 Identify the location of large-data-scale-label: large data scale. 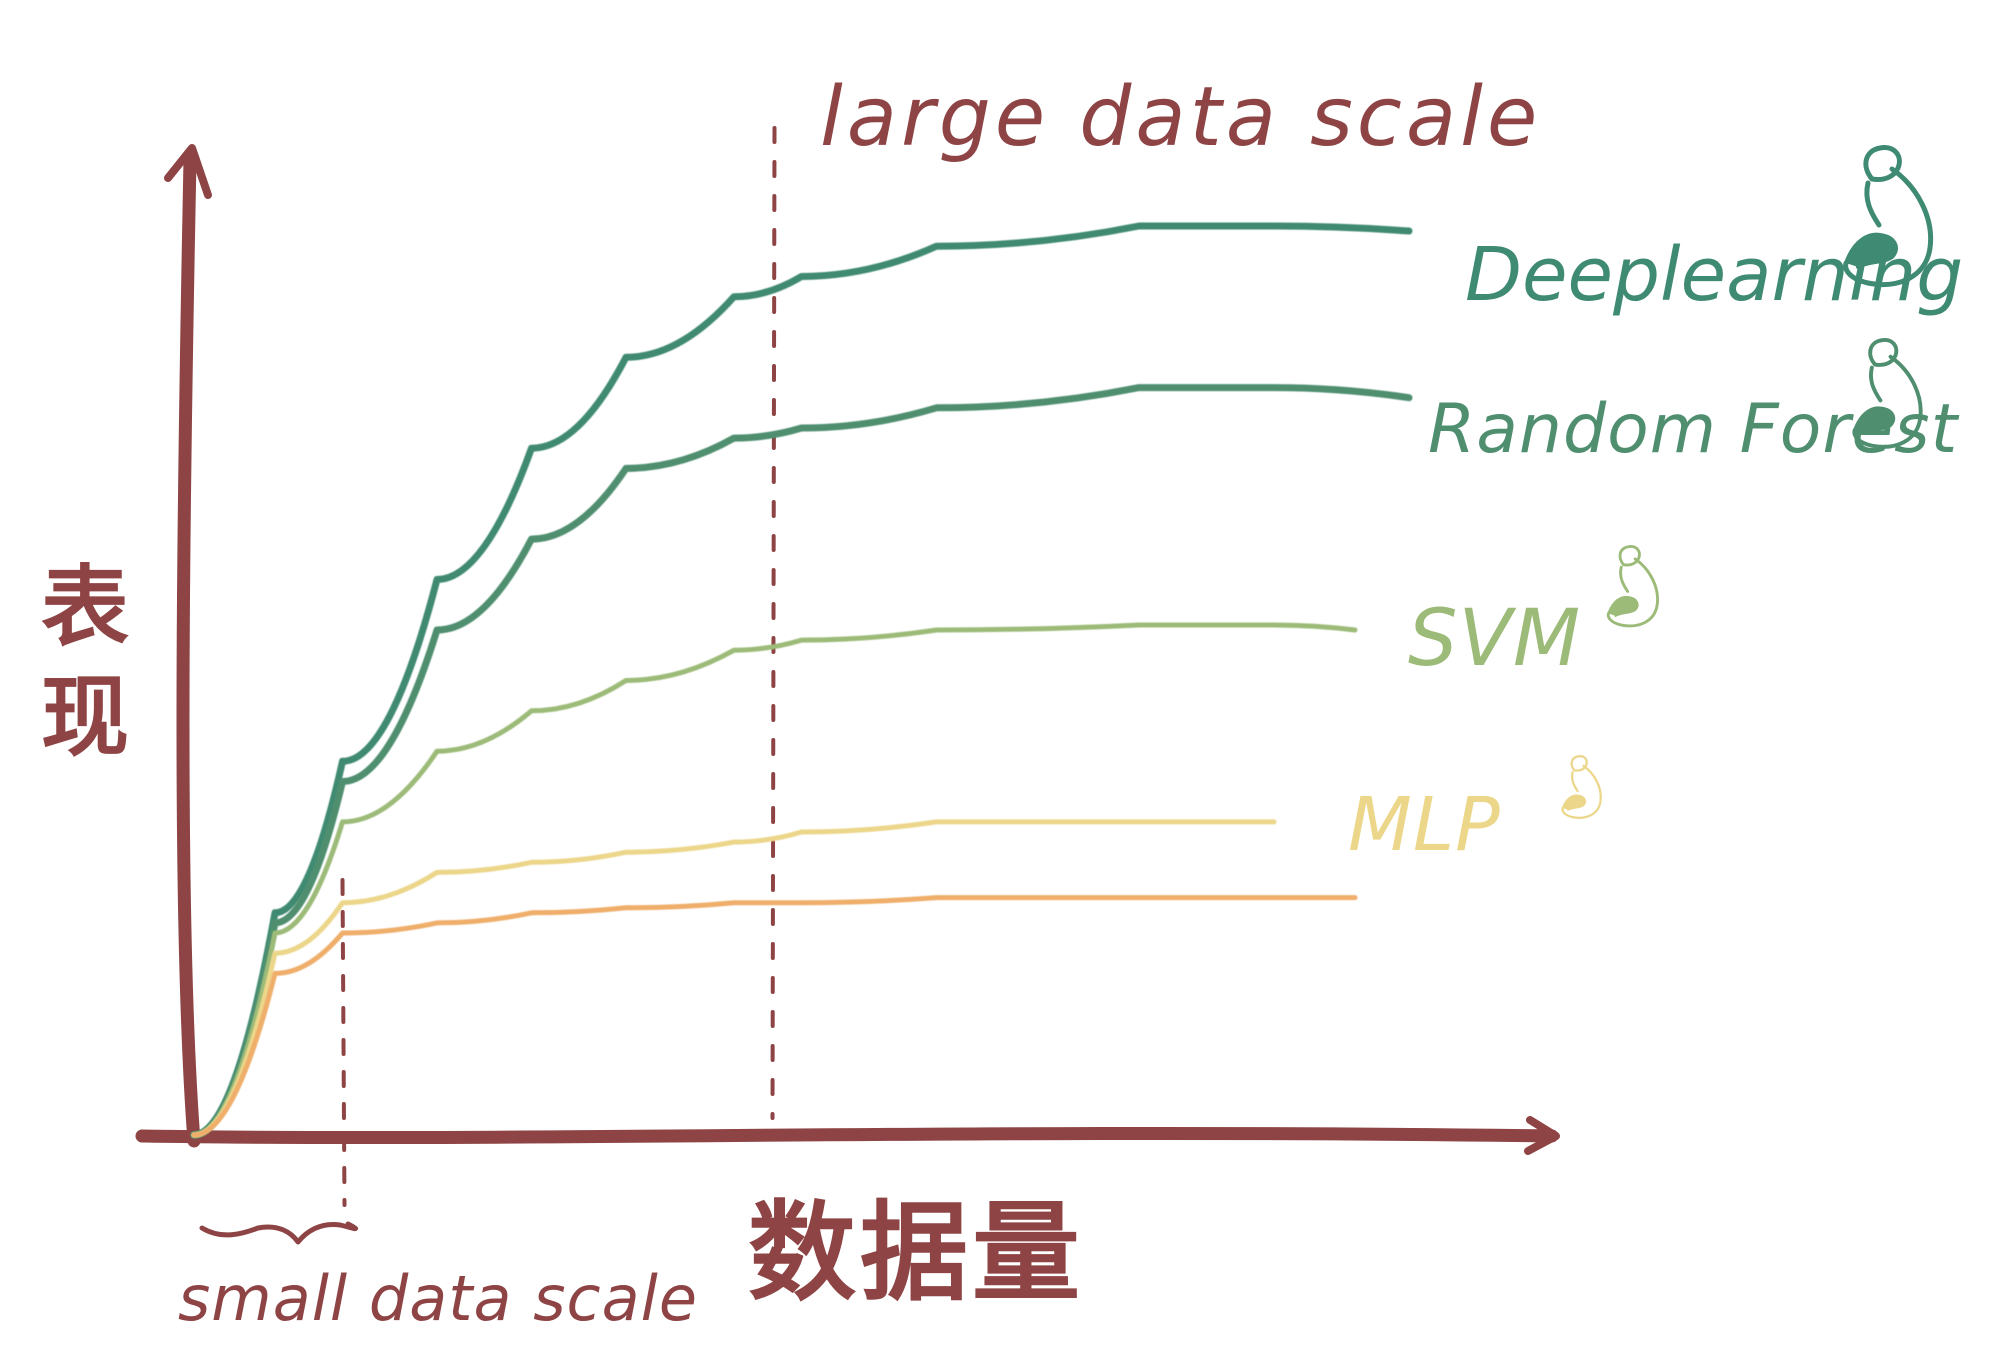
(1180, 117).